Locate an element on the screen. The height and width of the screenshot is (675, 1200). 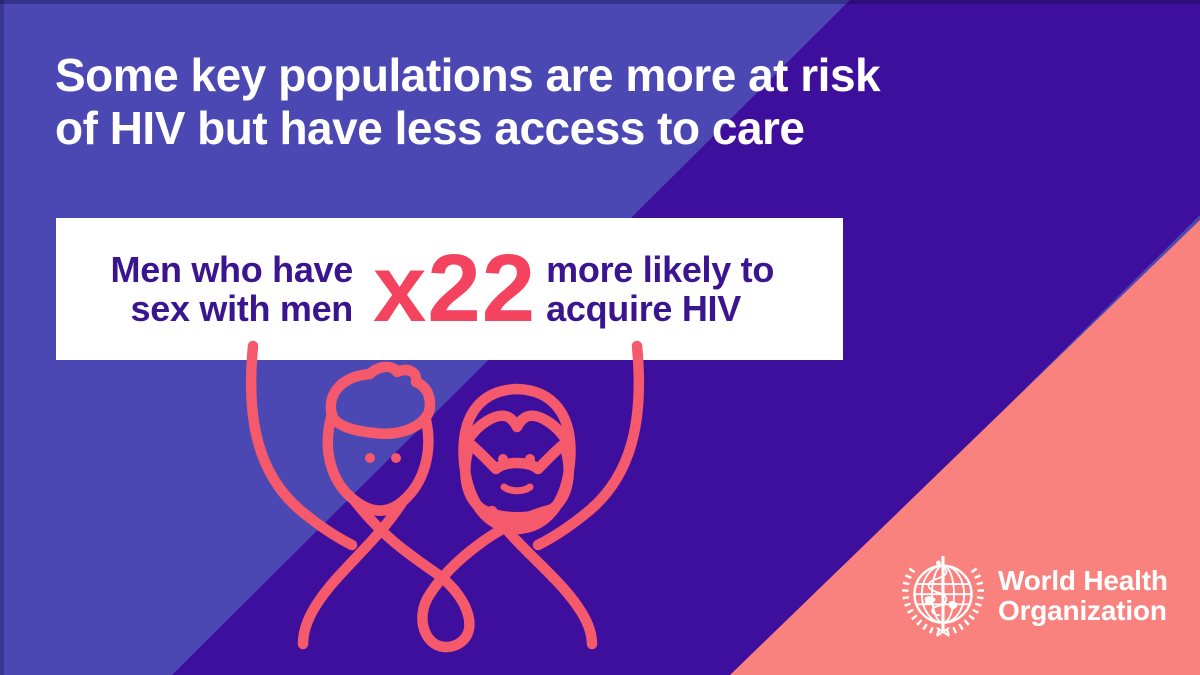
globe-landmass-left is located at coordinates (930, 600).